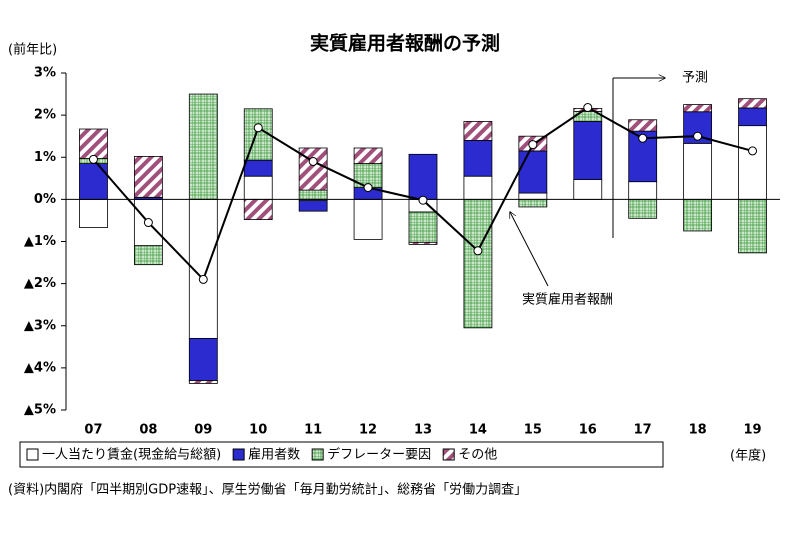  Describe the element at coordinates (93, 430) in the screenshot. I see `x-tick-label: 07` at that location.